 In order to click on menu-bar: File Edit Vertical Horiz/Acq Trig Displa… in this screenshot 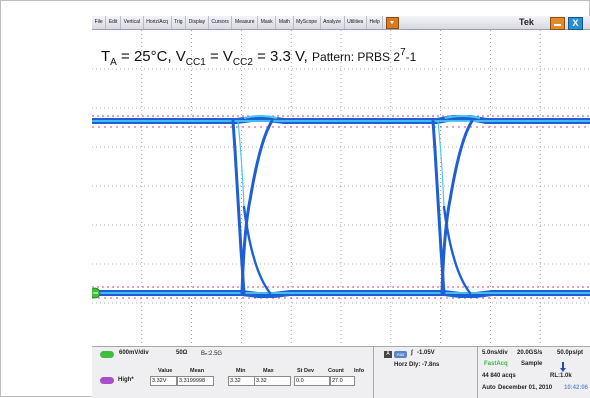, I will do `click(341, 23)`.